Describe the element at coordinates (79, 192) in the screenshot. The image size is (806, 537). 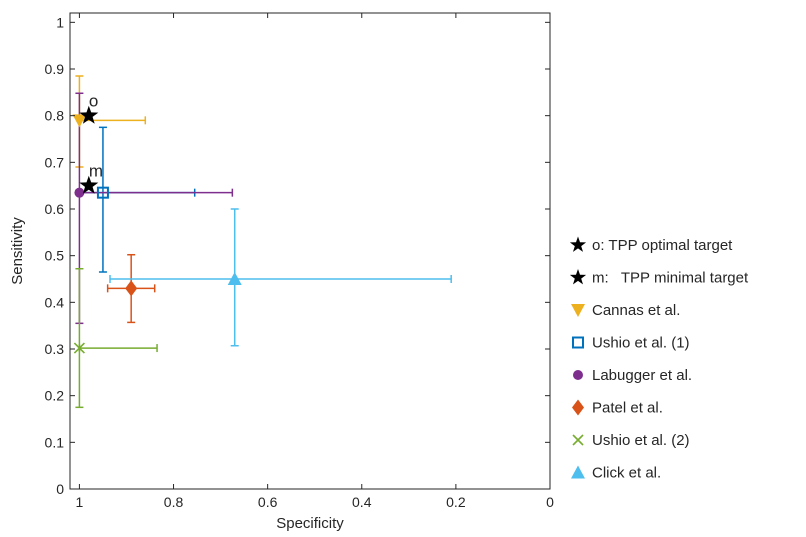
I see `labugger-et-al-point` at that location.